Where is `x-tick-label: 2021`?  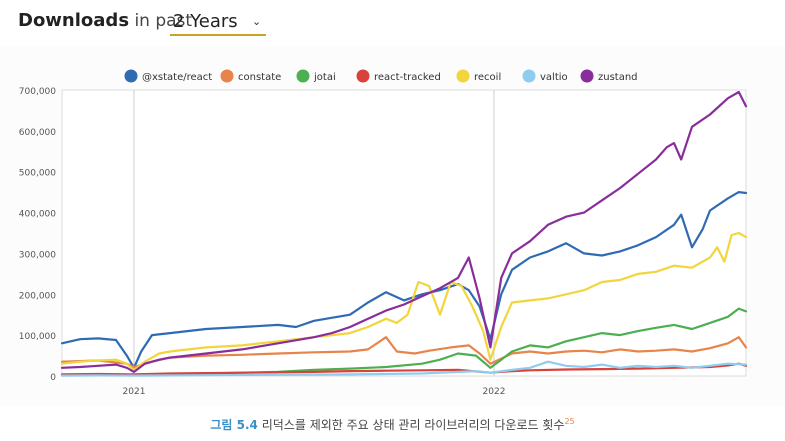
x-tick-label: 2021 is located at coordinates (134, 392).